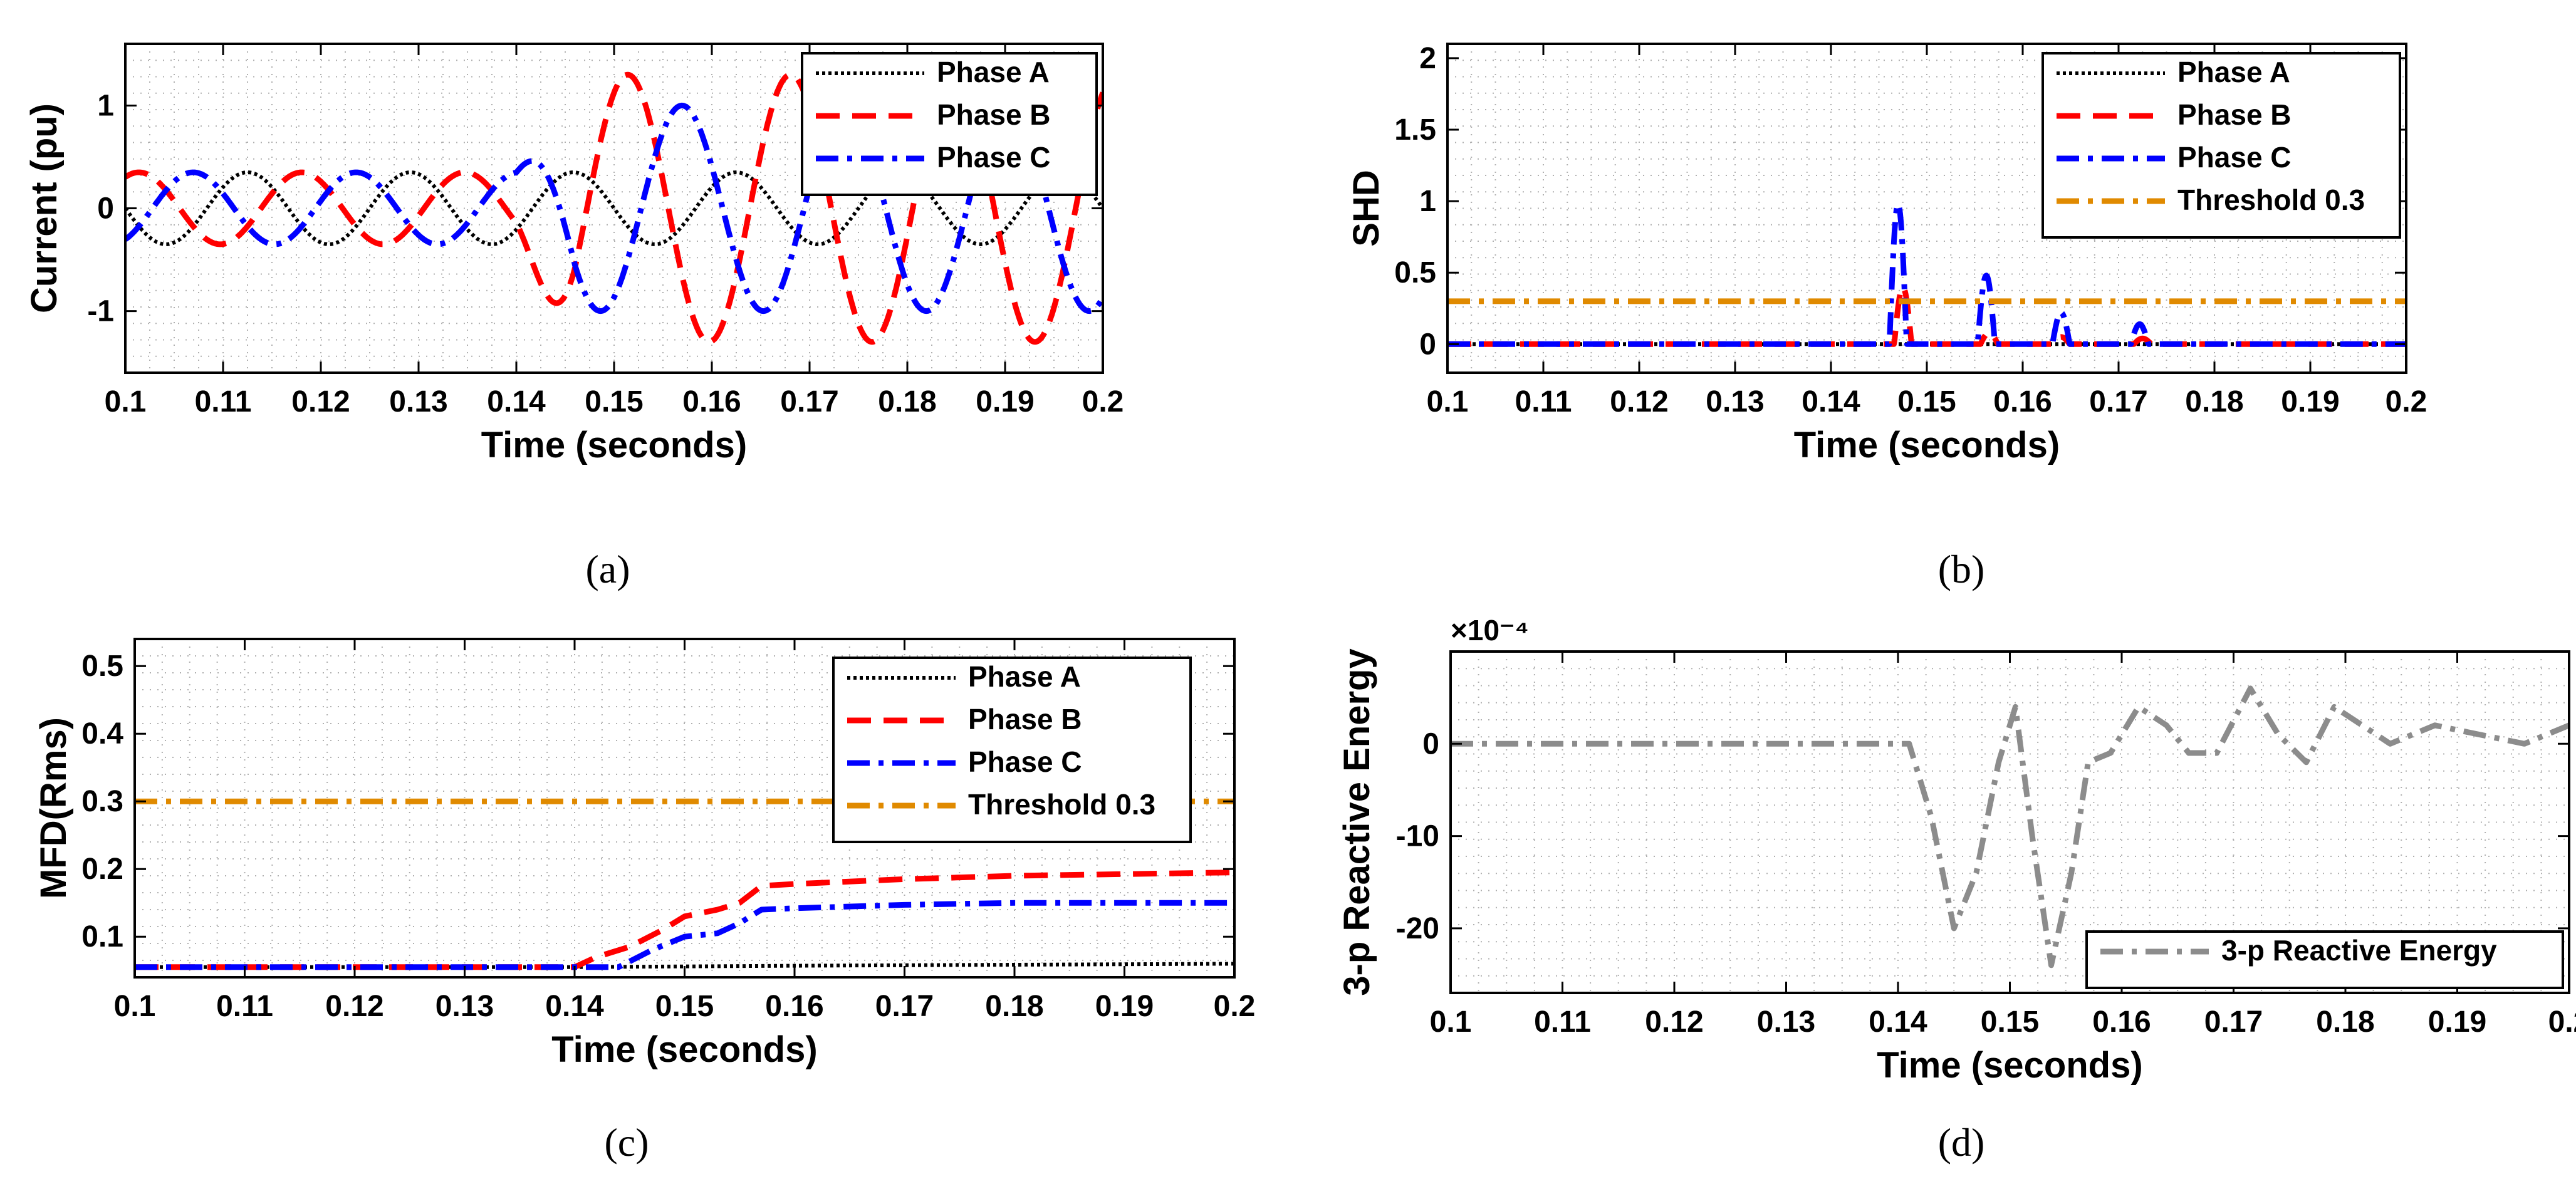 Image resolution: width=2576 pixels, height=1184 pixels. Describe the element at coordinates (102, 733) in the screenshot. I see `y-tick-label: 0.4` at that location.